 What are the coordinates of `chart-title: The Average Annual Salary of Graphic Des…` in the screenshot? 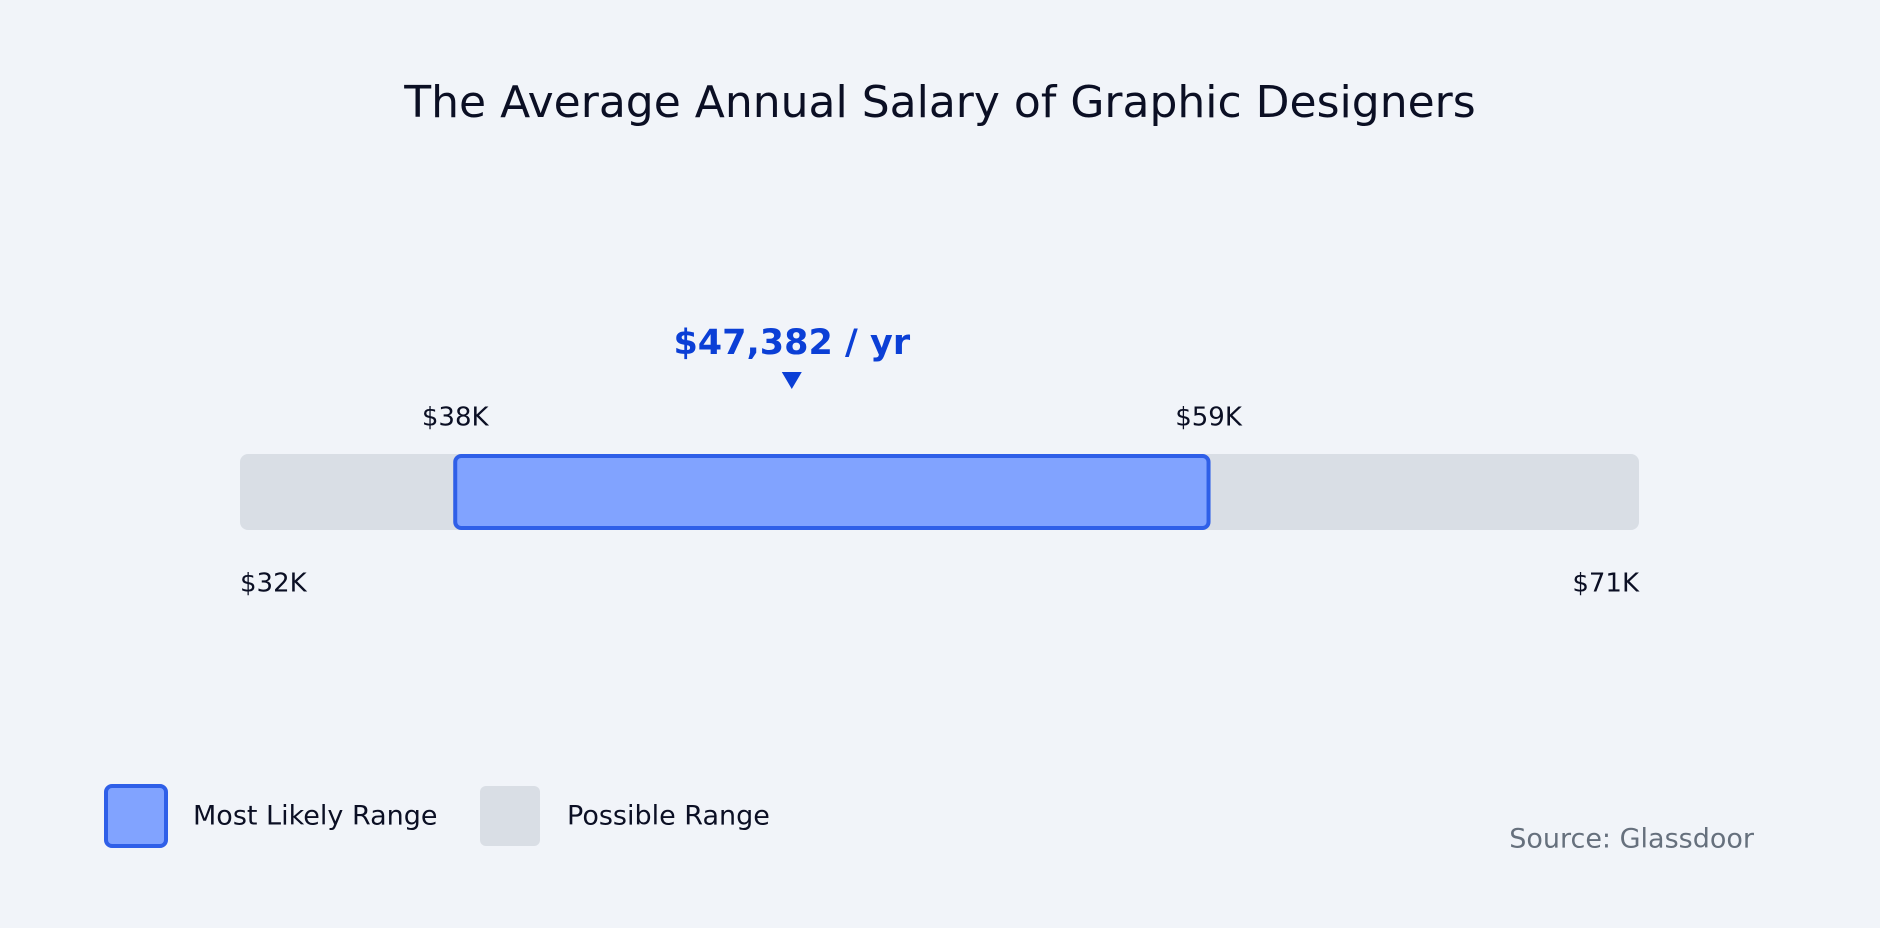 It's located at (939, 102).